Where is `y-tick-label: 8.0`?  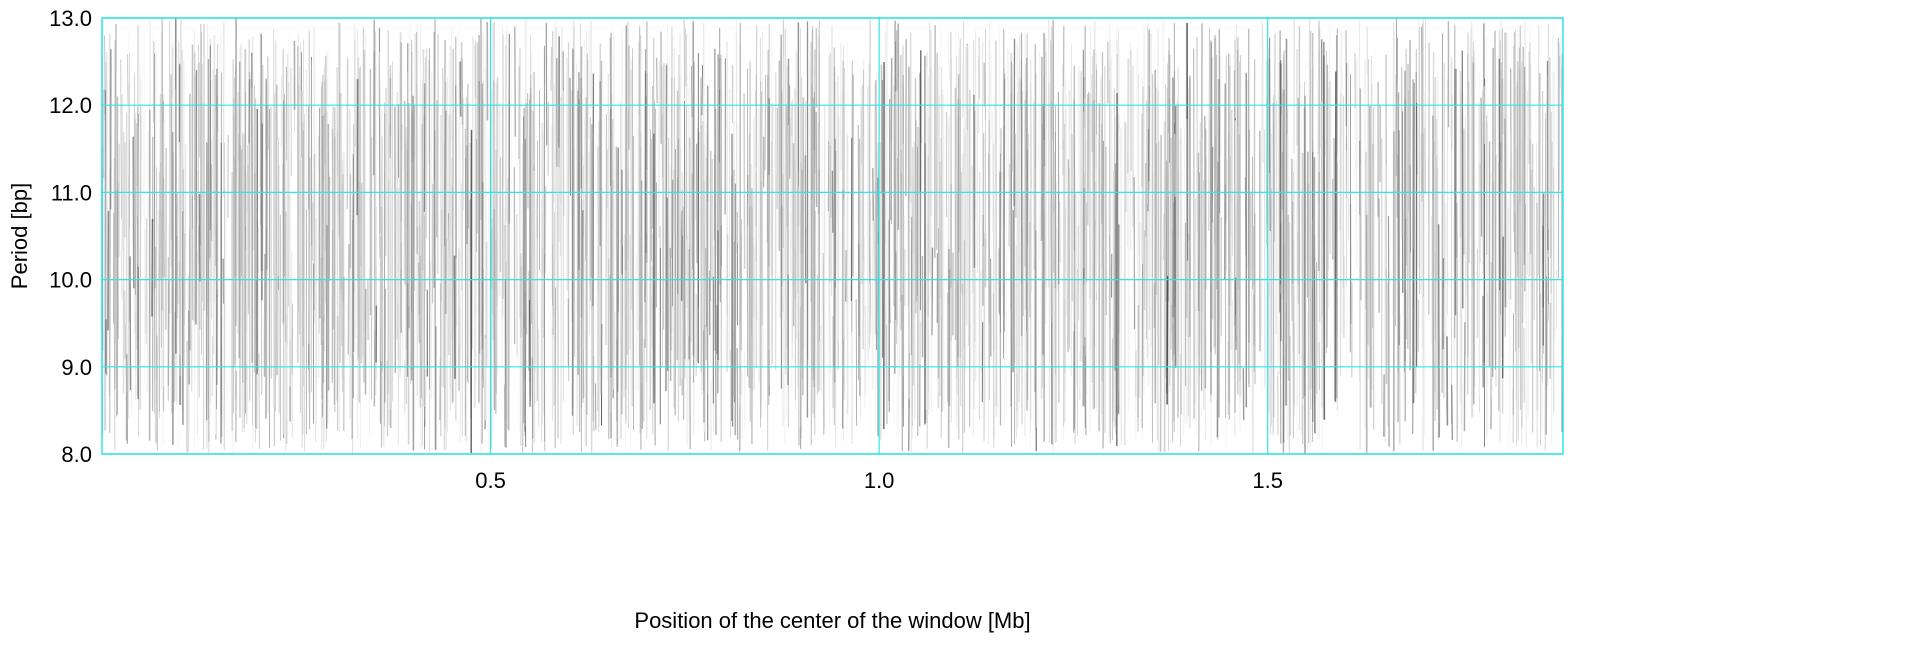 y-tick-label: 8.0 is located at coordinates (76, 454).